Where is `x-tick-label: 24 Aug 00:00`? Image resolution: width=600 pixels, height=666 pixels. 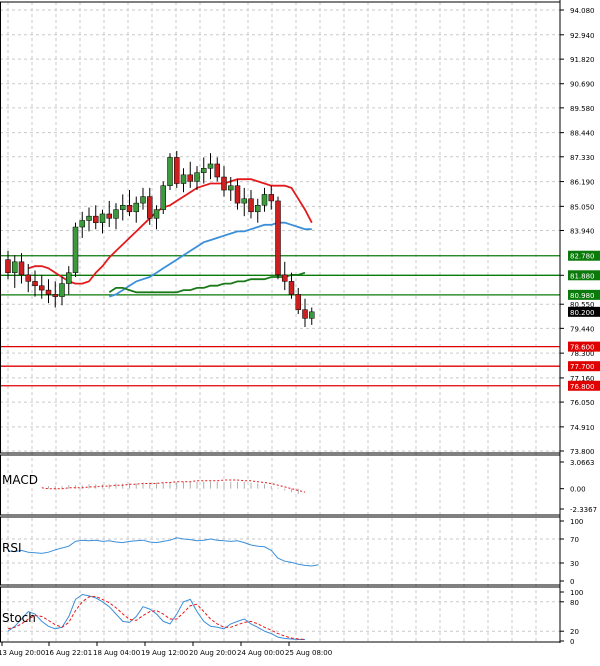
x-tick-label: 24 Aug 00:00 is located at coordinates (260, 653).